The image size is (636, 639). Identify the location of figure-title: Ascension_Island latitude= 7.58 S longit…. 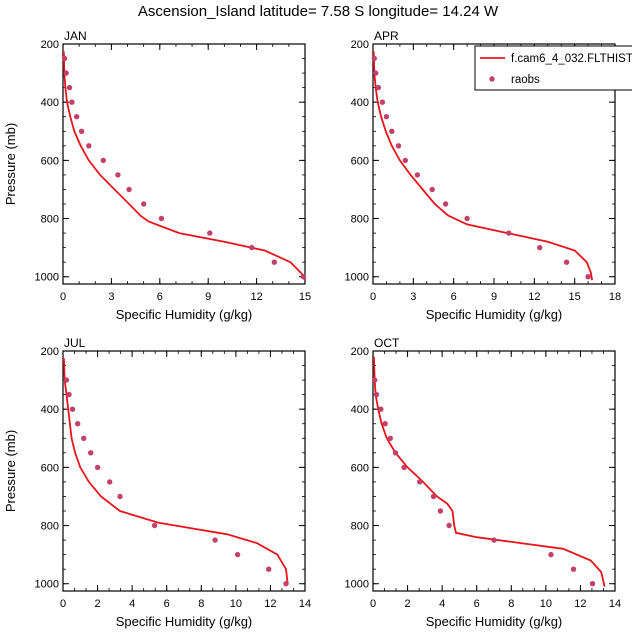
(318, 11).